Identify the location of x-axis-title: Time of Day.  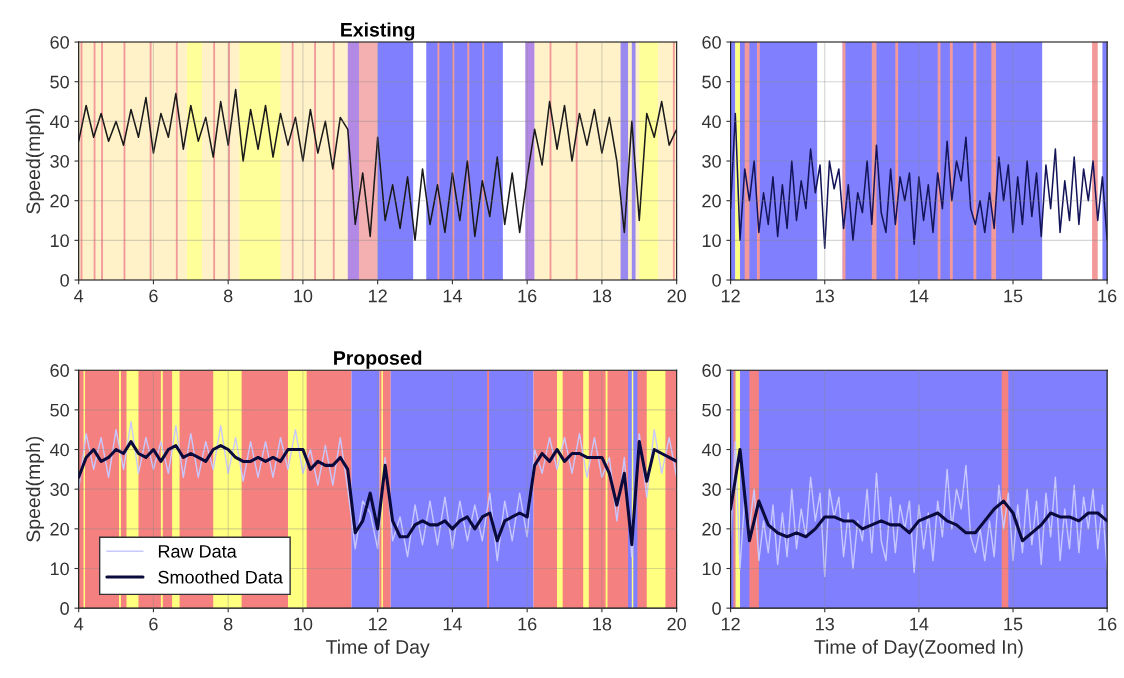
(378, 648).